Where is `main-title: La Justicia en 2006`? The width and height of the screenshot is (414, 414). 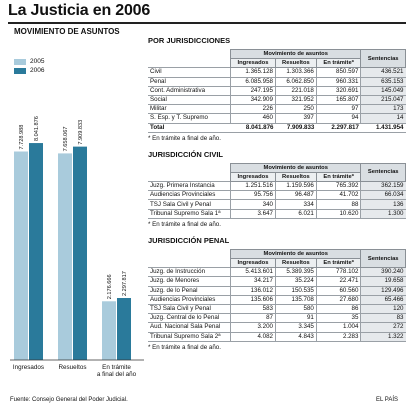
main-title: La Justicia en 2006 is located at coordinates (79, 10).